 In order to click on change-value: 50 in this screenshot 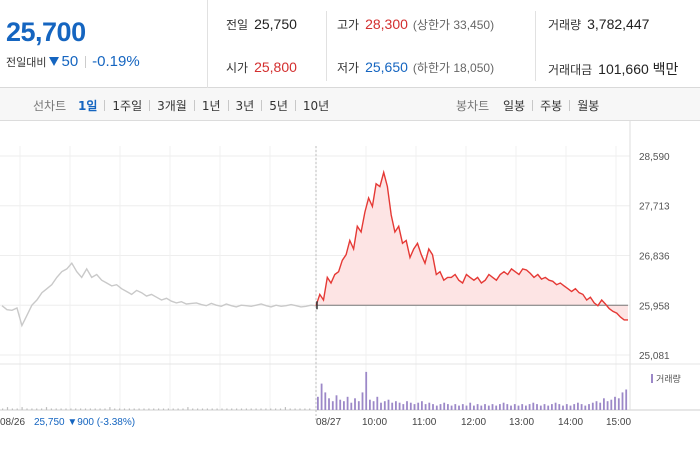, I will do `click(70, 61)`.